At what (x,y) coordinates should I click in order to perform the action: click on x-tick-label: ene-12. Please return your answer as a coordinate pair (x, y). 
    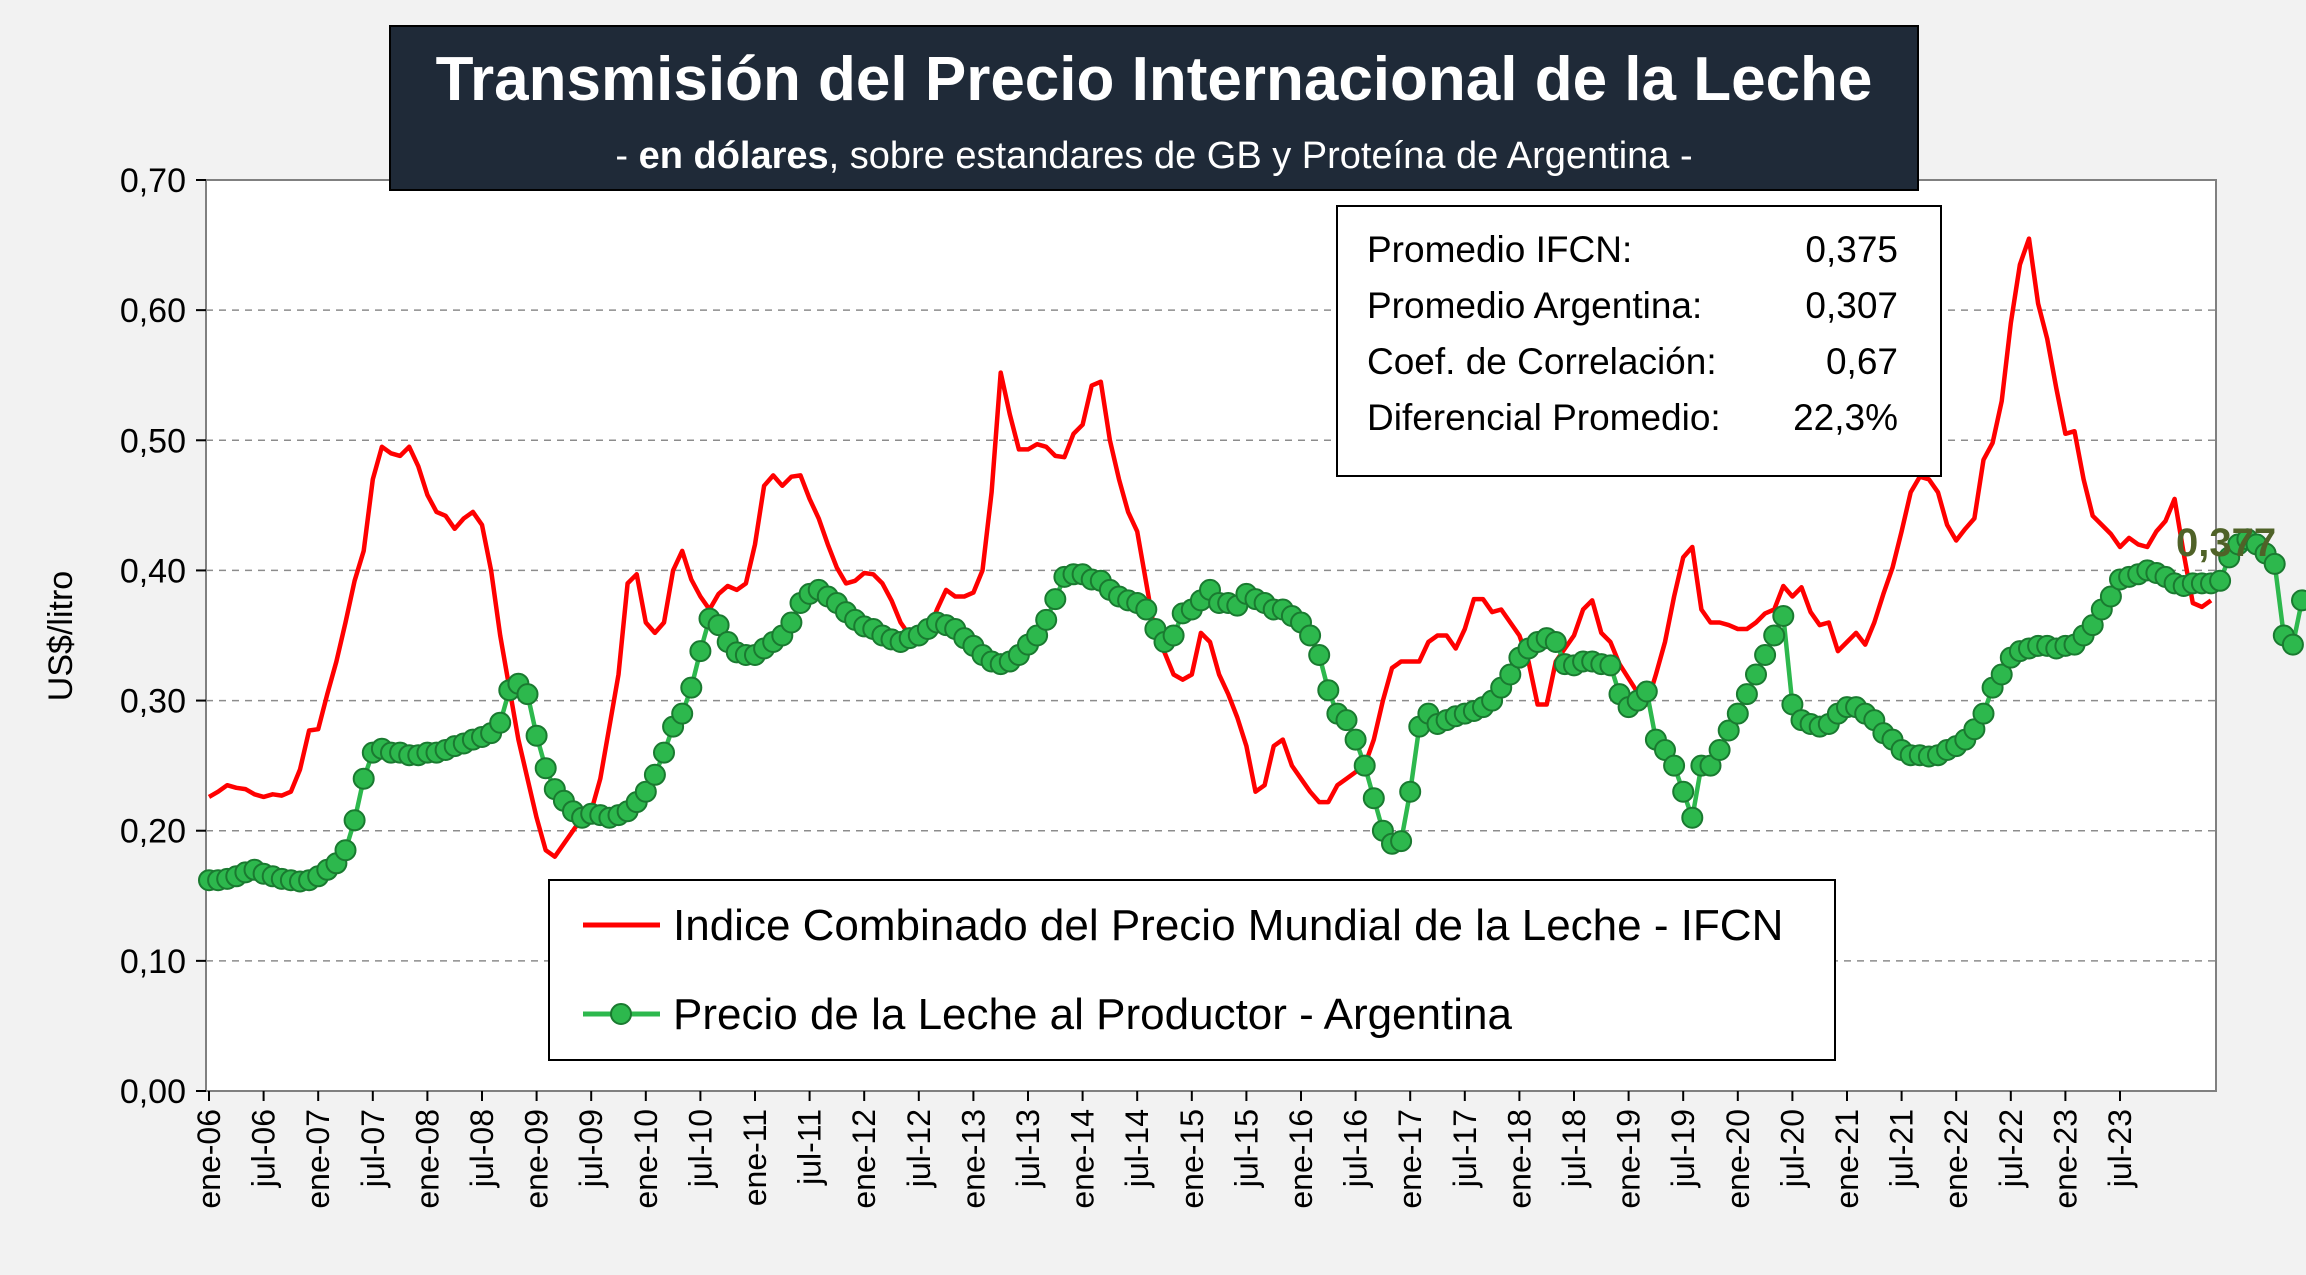
    Looking at the image, I should click on (864, 1159).